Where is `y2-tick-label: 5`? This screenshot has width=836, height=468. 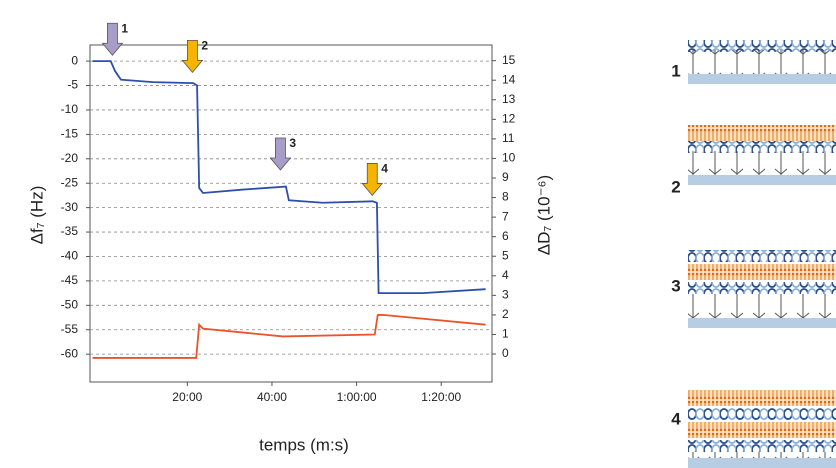
y2-tick-label: 5 is located at coordinates (505, 255).